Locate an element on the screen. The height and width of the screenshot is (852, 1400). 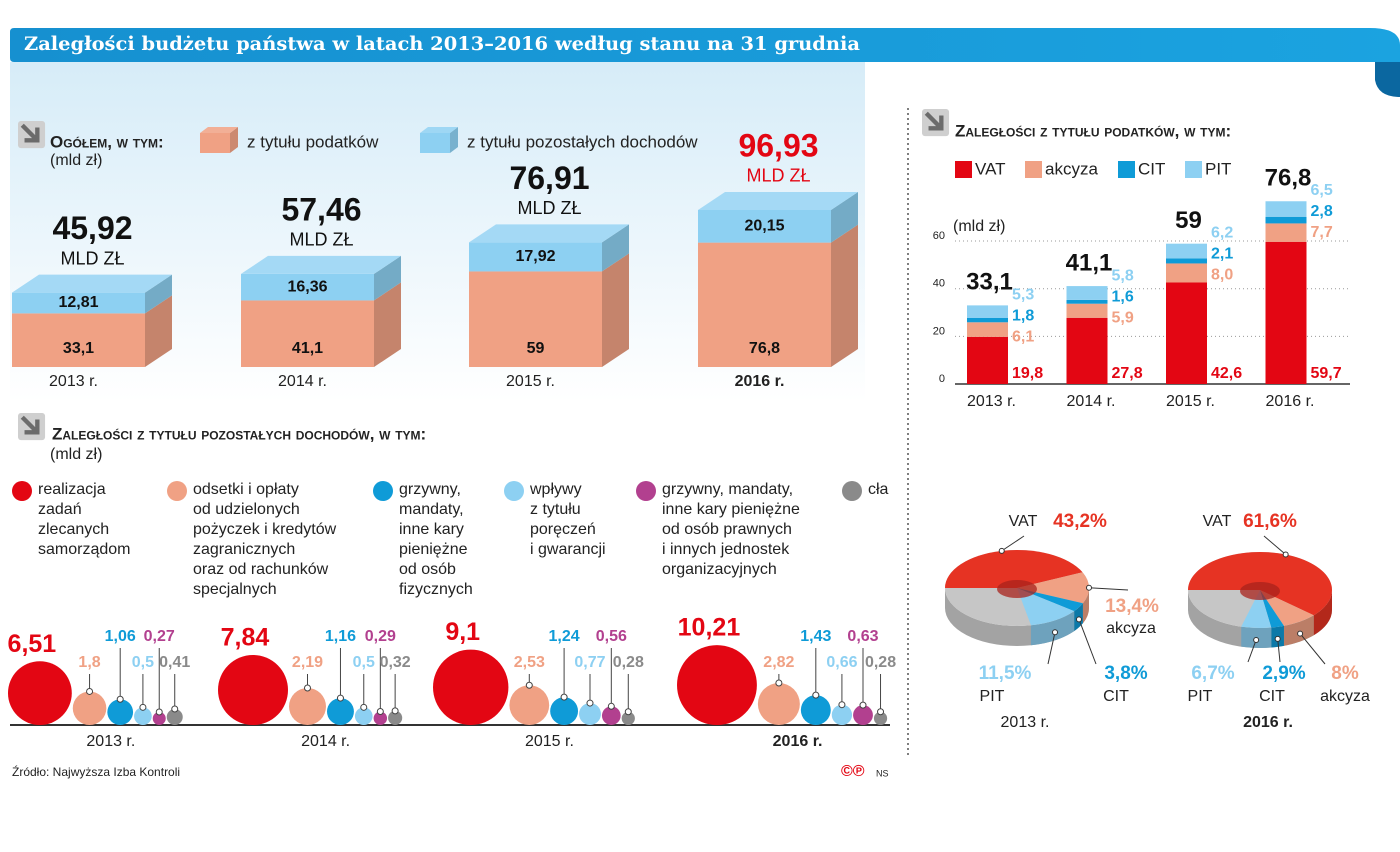
unit-label: (mld zł) is located at coordinates (979, 226).